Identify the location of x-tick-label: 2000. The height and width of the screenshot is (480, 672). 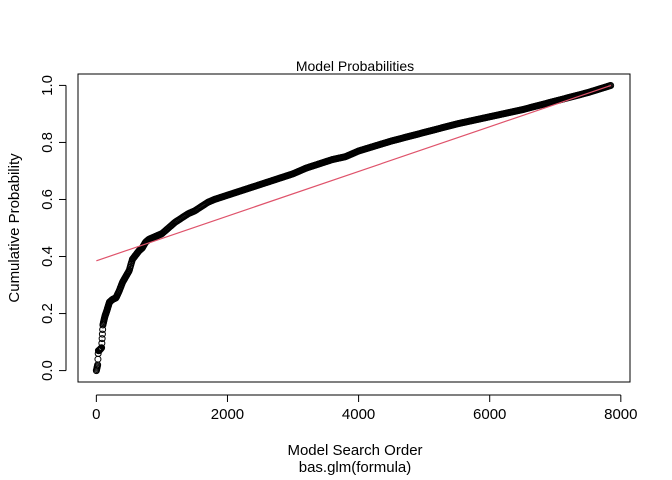
(227, 414).